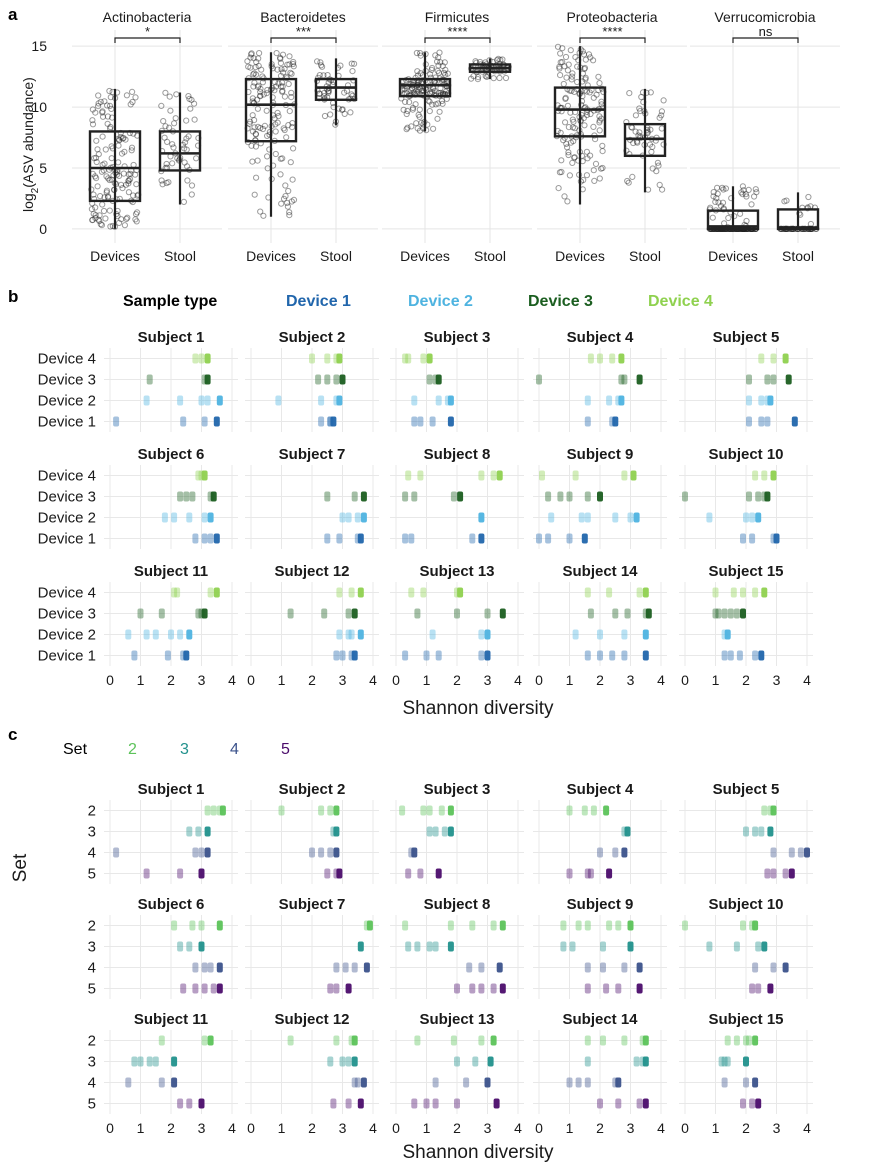  I want to click on facet-title: Subject 11, so click(171, 1019).